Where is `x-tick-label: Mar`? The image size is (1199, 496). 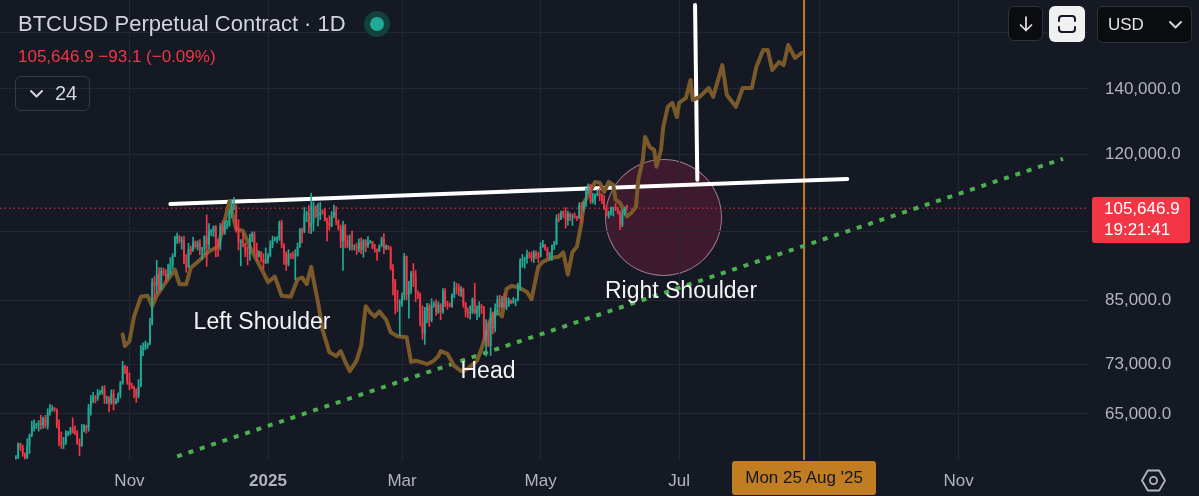
x-tick-label: Mar is located at coordinates (402, 480).